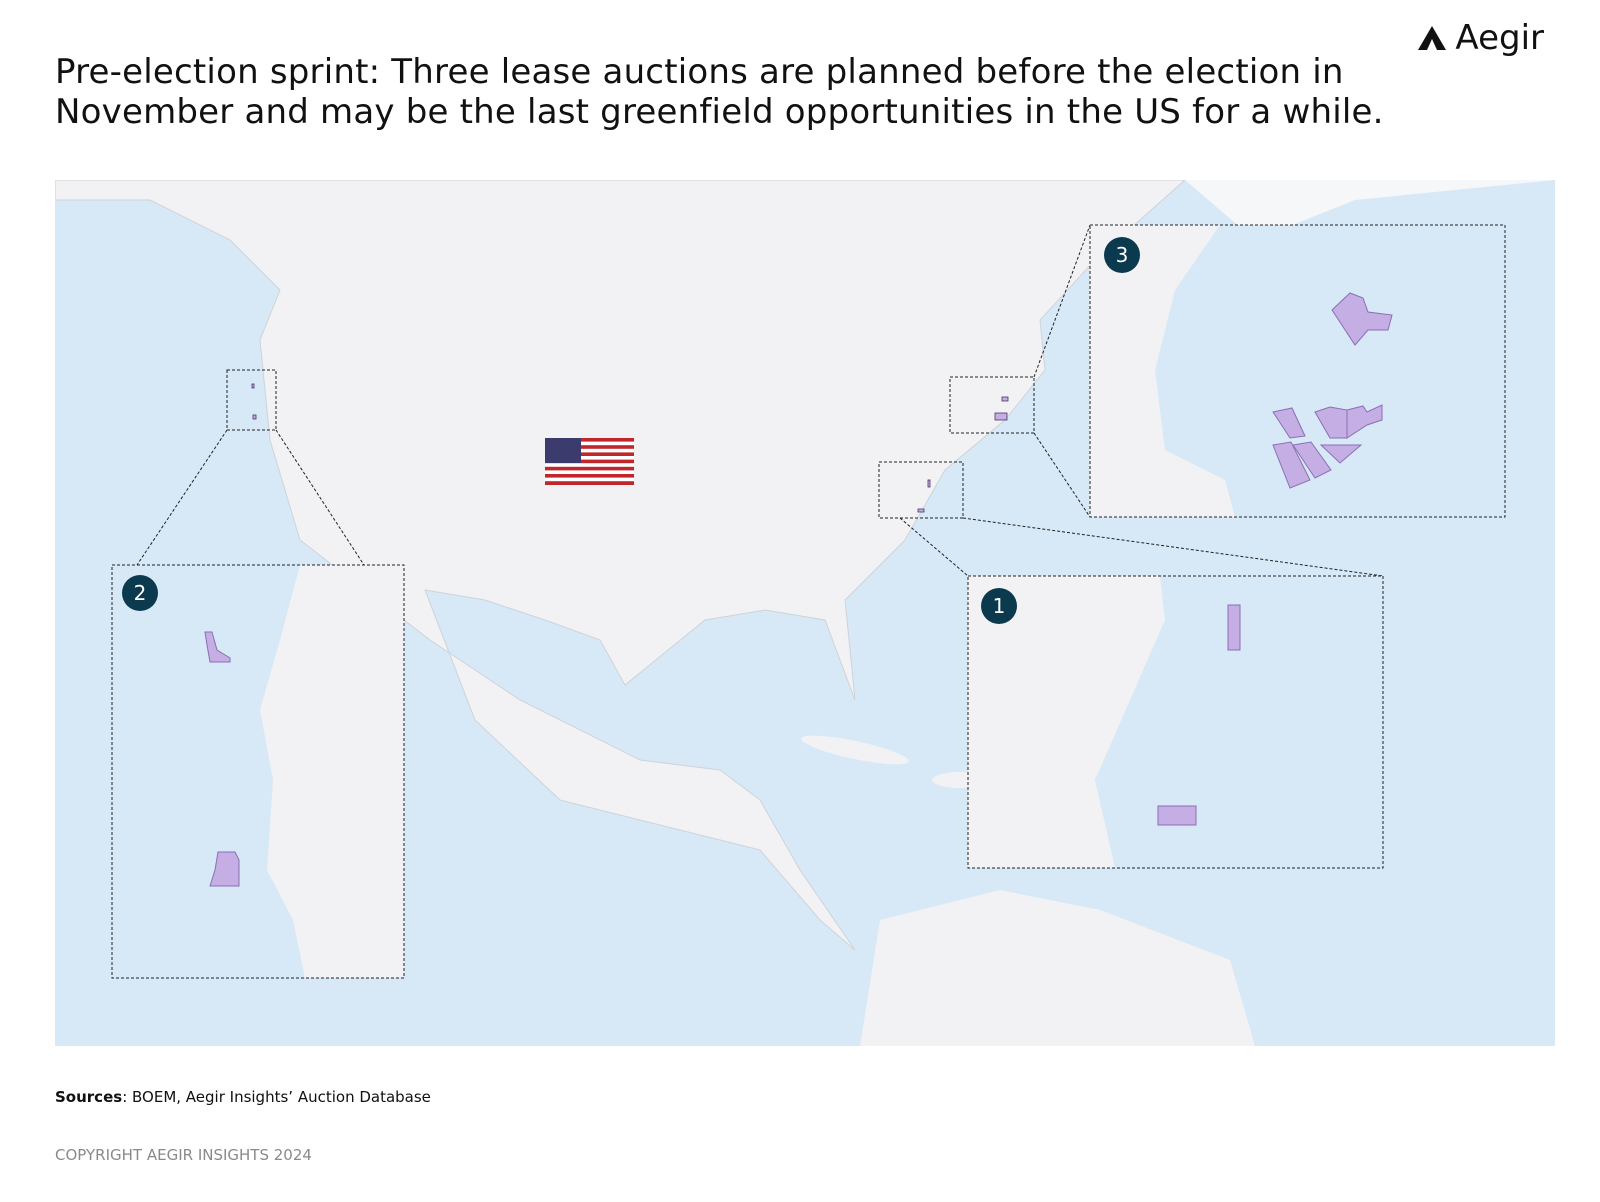 The width and height of the screenshot is (1600, 1202). I want to click on us-flag, so click(589, 461).